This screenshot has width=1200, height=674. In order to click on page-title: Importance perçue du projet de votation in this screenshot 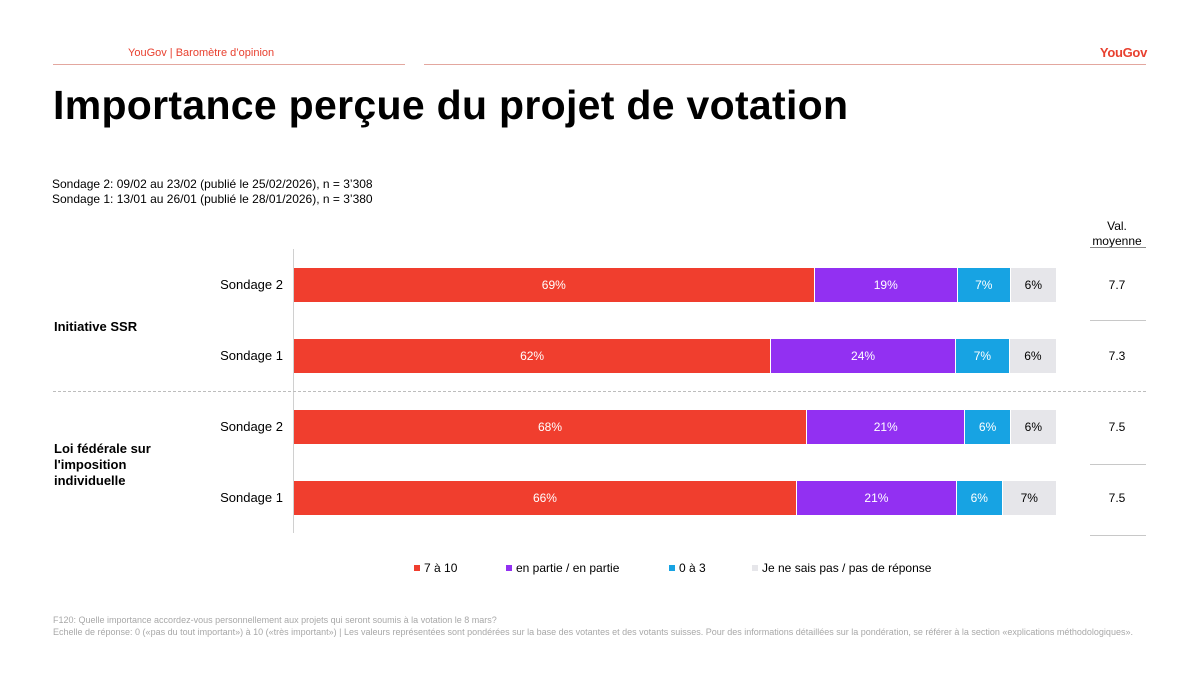, I will do `click(451, 105)`.